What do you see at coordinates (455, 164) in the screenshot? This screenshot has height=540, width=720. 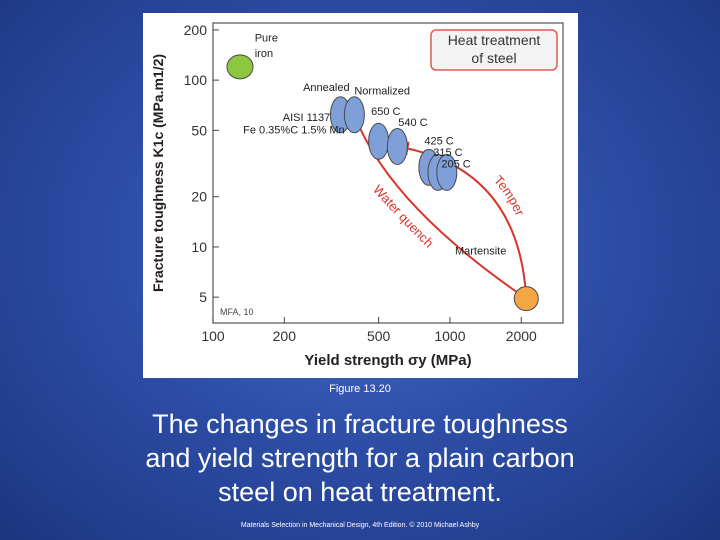 I see `annotation-label: 205 C` at bounding box center [455, 164].